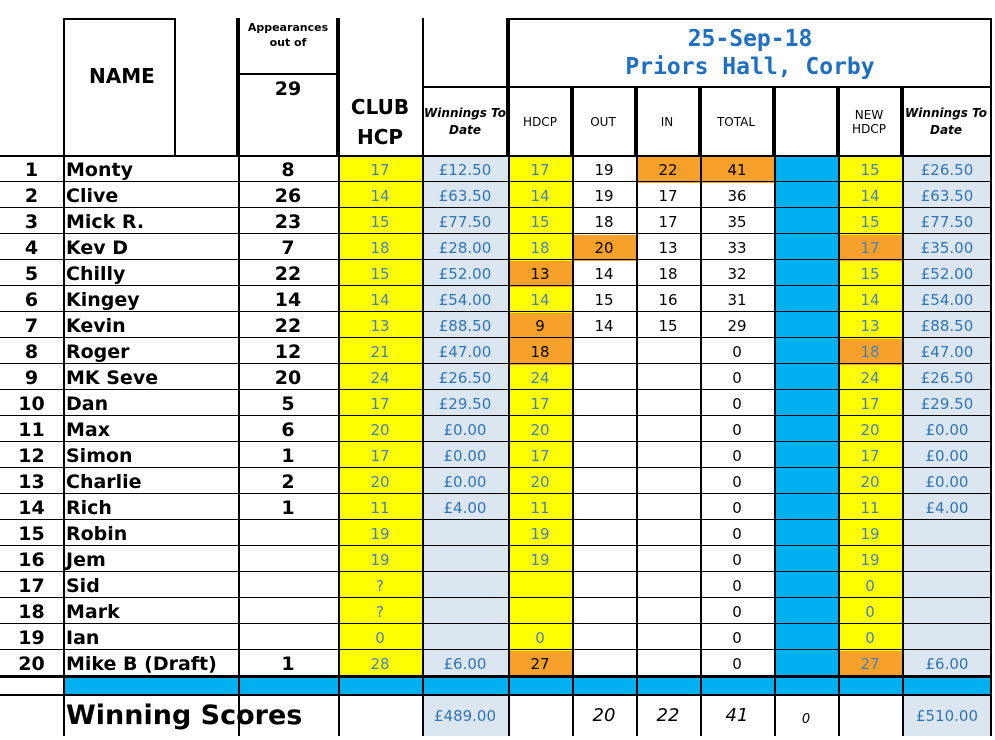 This screenshot has height=740, width=995. What do you see at coordinates (380, 638) in the screenshot?
I see `club-hcp-cell: 0` at bounding box center [380, 638].